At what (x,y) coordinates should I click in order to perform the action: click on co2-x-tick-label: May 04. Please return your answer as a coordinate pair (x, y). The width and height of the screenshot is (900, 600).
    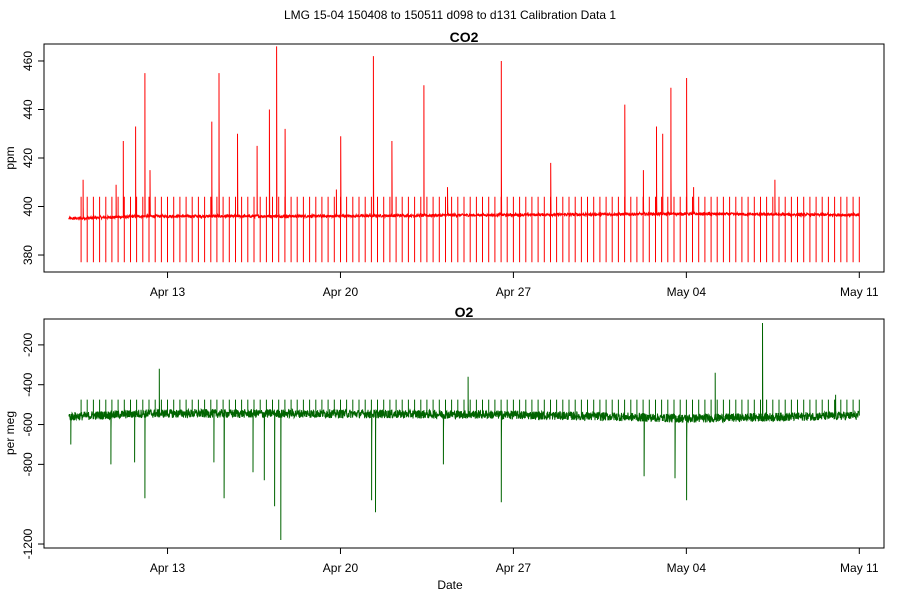
    Looking at the image, I should click on (687, 292).